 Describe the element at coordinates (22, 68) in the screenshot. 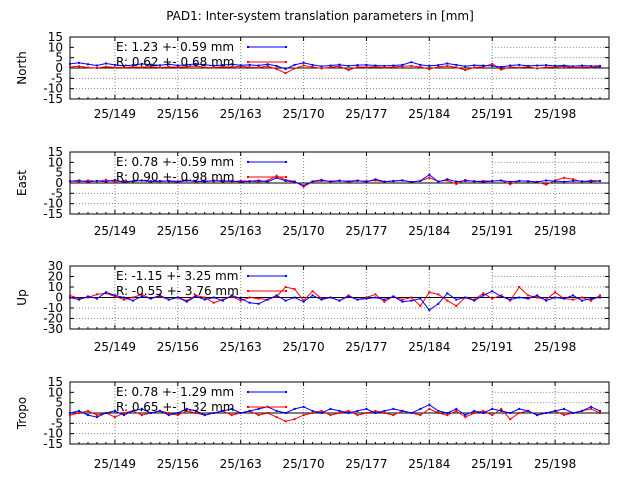

I see `y-axis-label: North` at that location.